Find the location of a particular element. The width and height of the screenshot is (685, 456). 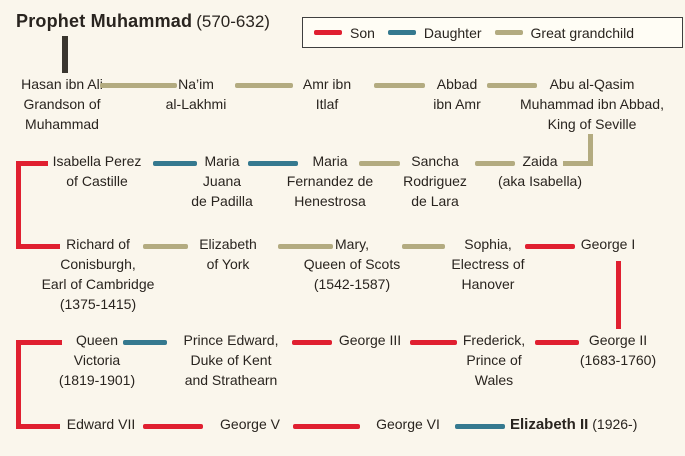

node-george-v: George V is located at coordinates (250, 424).